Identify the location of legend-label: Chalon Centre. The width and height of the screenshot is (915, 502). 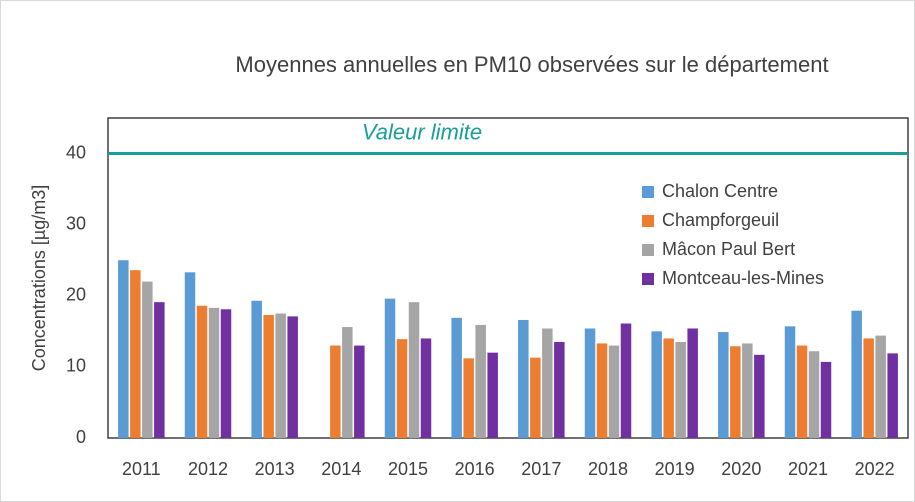
(720, 191).